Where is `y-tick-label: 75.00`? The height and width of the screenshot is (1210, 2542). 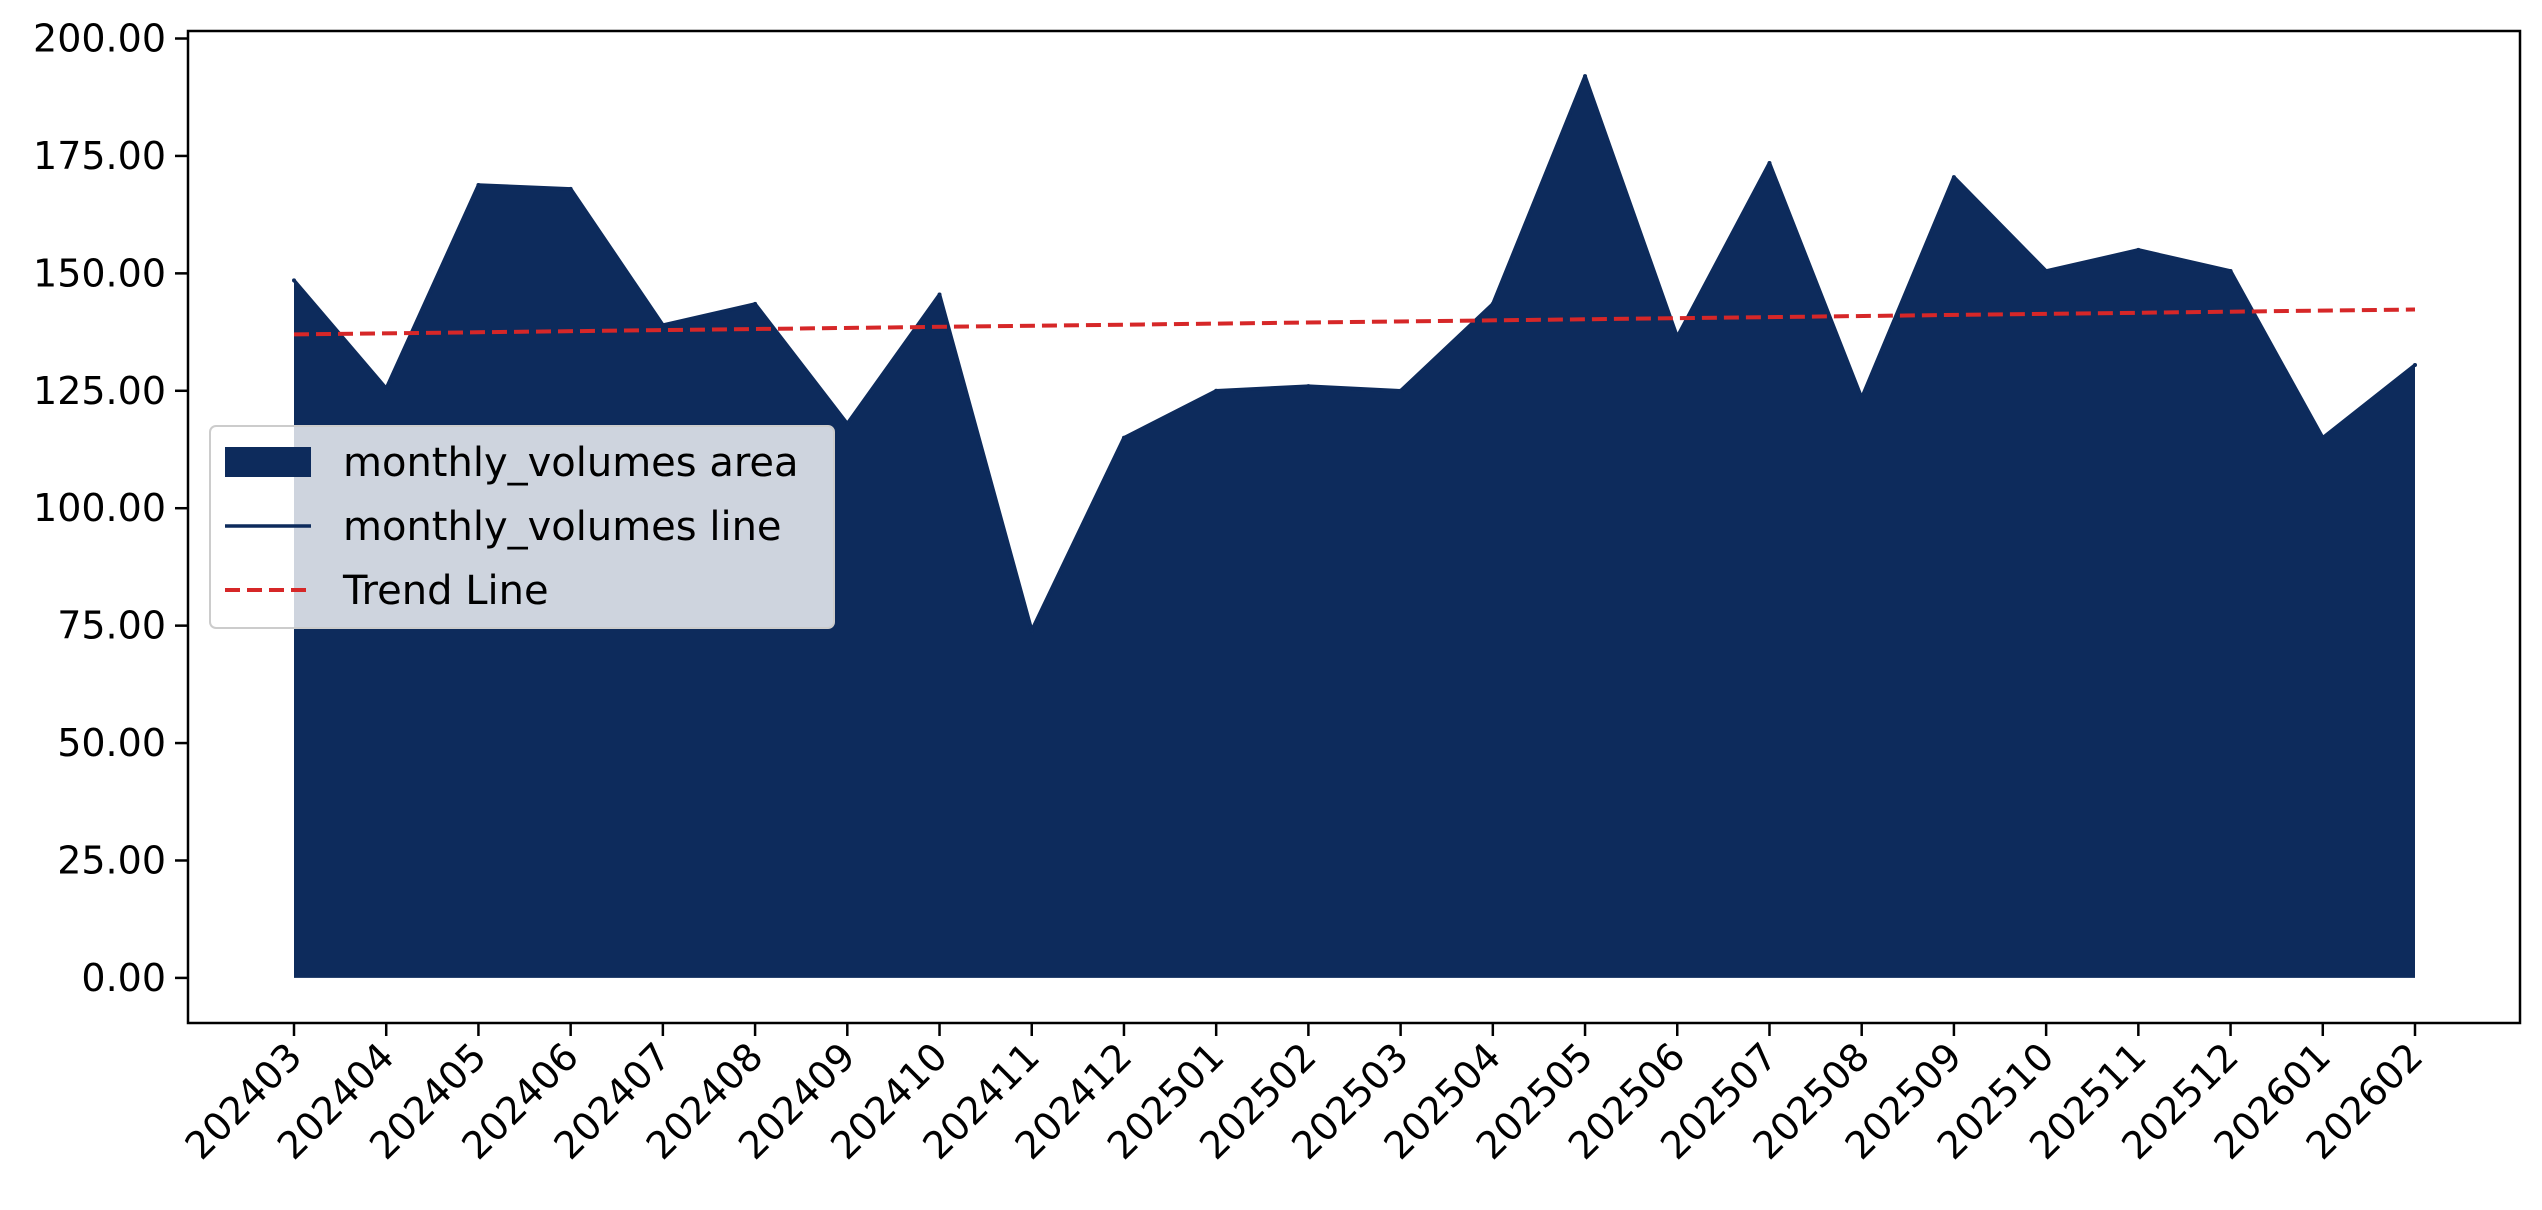
y-tick-label: 75.00 is located at coordinates (111, 626).